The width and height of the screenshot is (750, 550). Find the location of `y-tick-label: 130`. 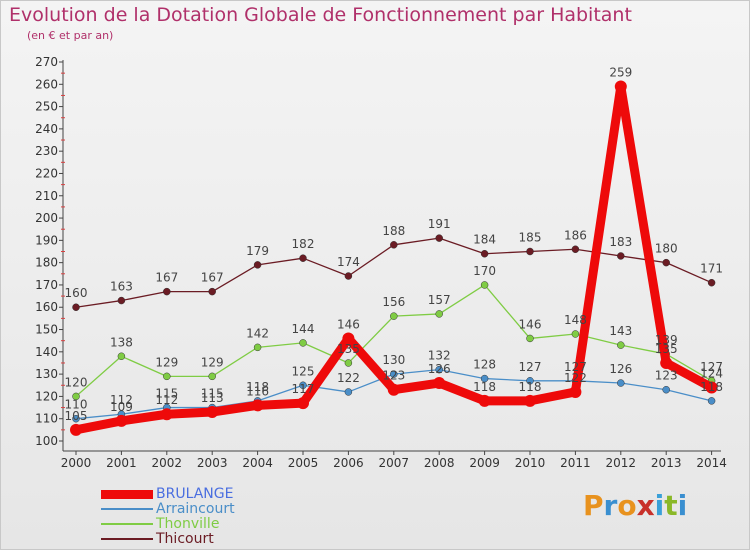

y-tick-label: 130 is located at coordinates (46, 374).